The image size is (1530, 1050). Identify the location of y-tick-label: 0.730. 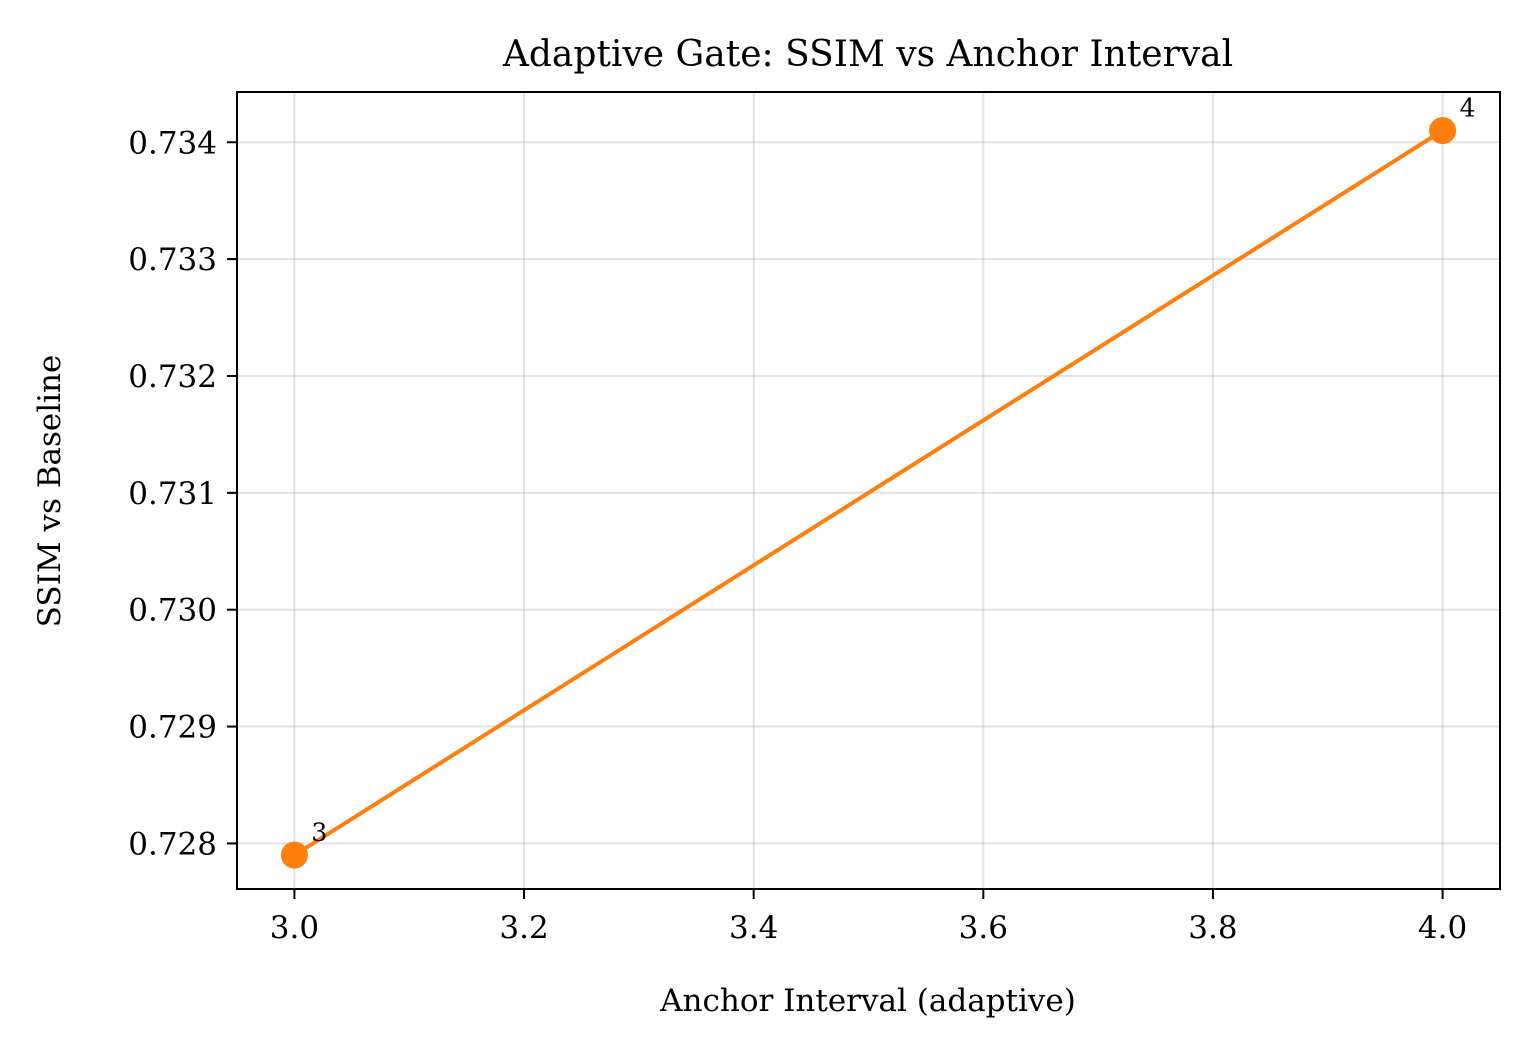
(172, 611).